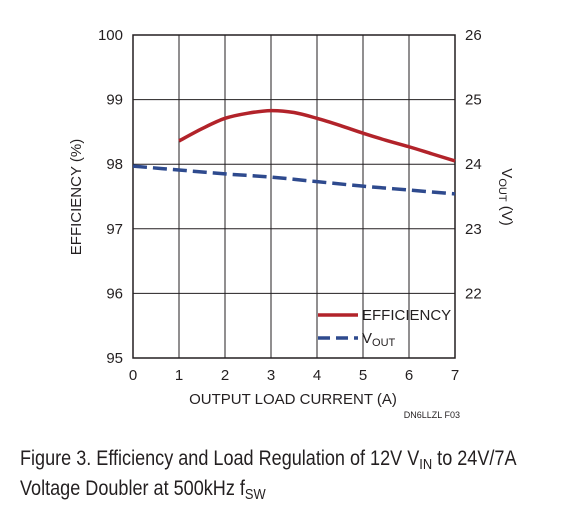 The height and width of the screenshot is (521, 572). I want to click on caption-line-2: Voltage Doubler at 500kHz fSW, so click(254, 489).